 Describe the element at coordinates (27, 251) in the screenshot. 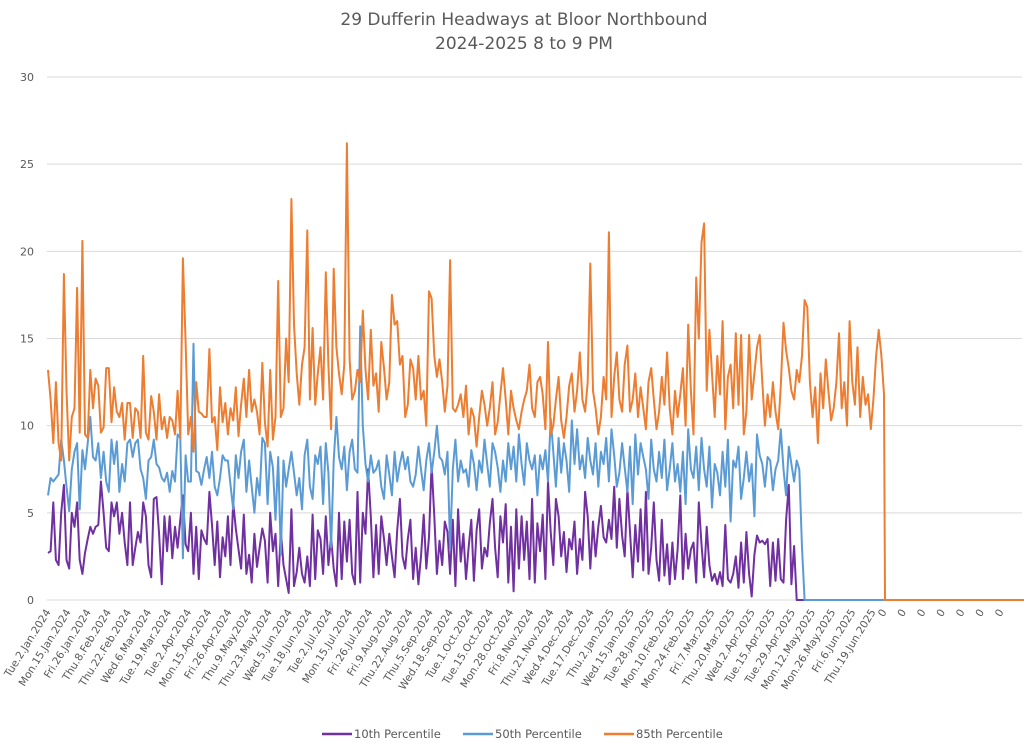

I see `y-tick-label: 20` at that location.